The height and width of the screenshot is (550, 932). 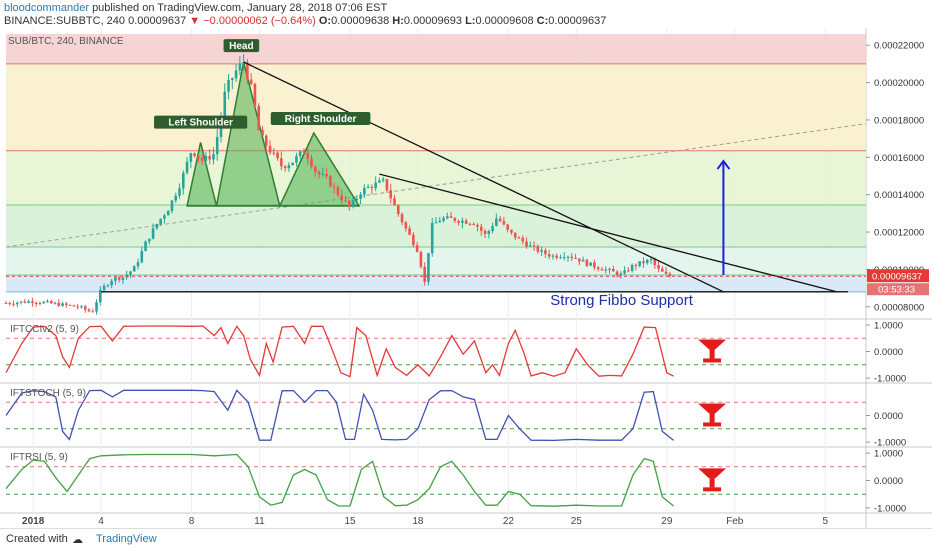 I want to click on y-tick-0.00018000: 0.00018000, so click(x=899, y=120).